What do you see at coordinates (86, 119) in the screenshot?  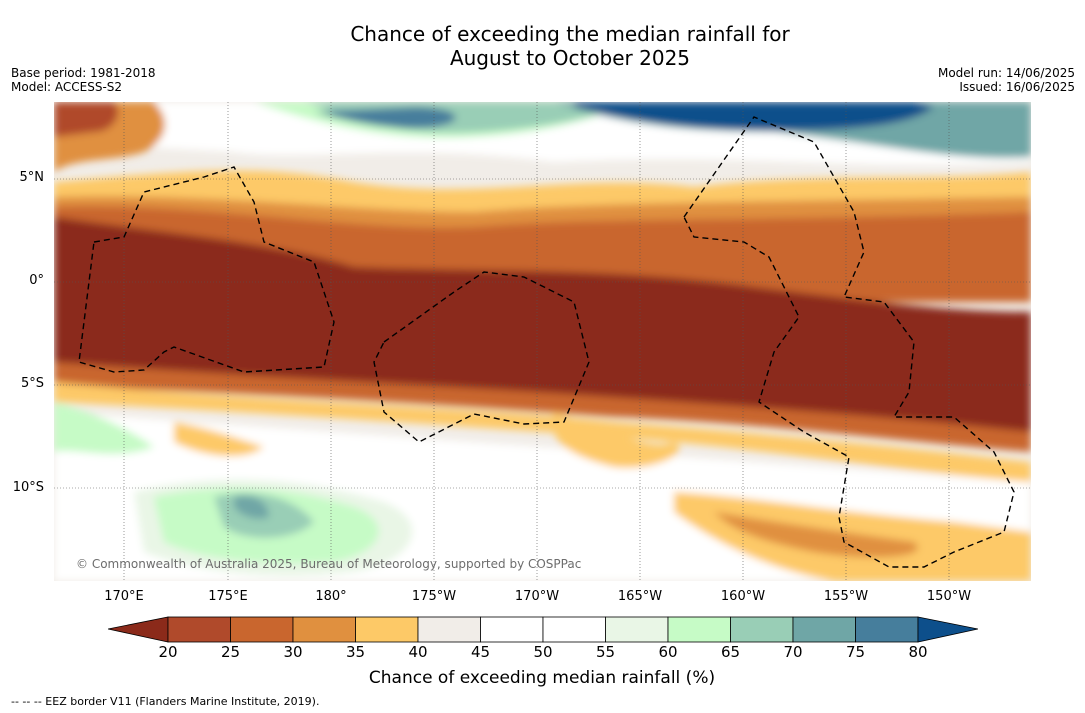 I see `region-red-nw` at bounding box center [86, 119].